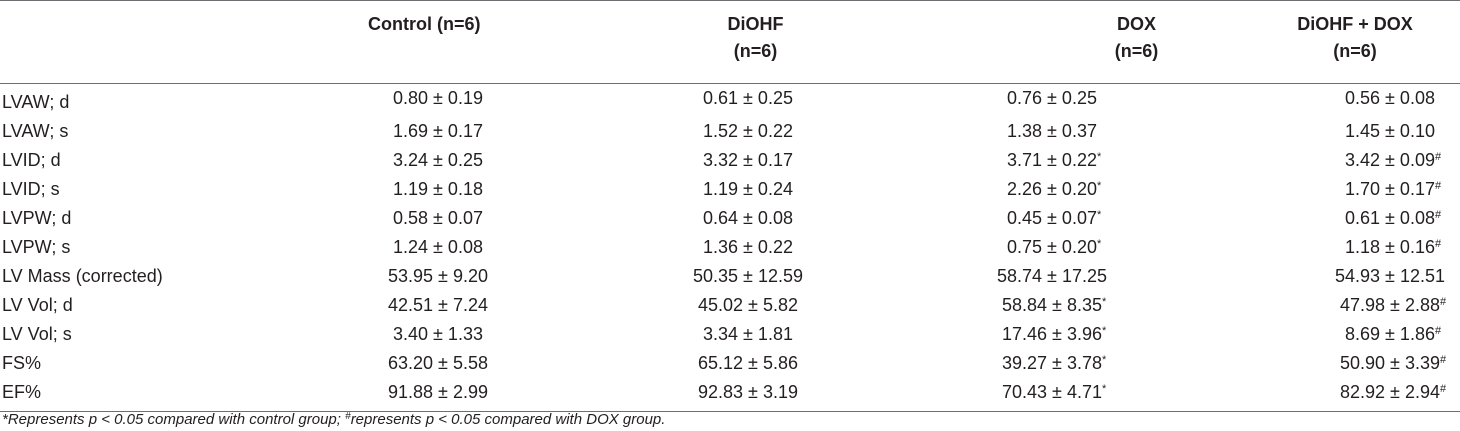  I want to click on cell-dox-content: 39.27 ± 3.78*, so click(1054, 363).